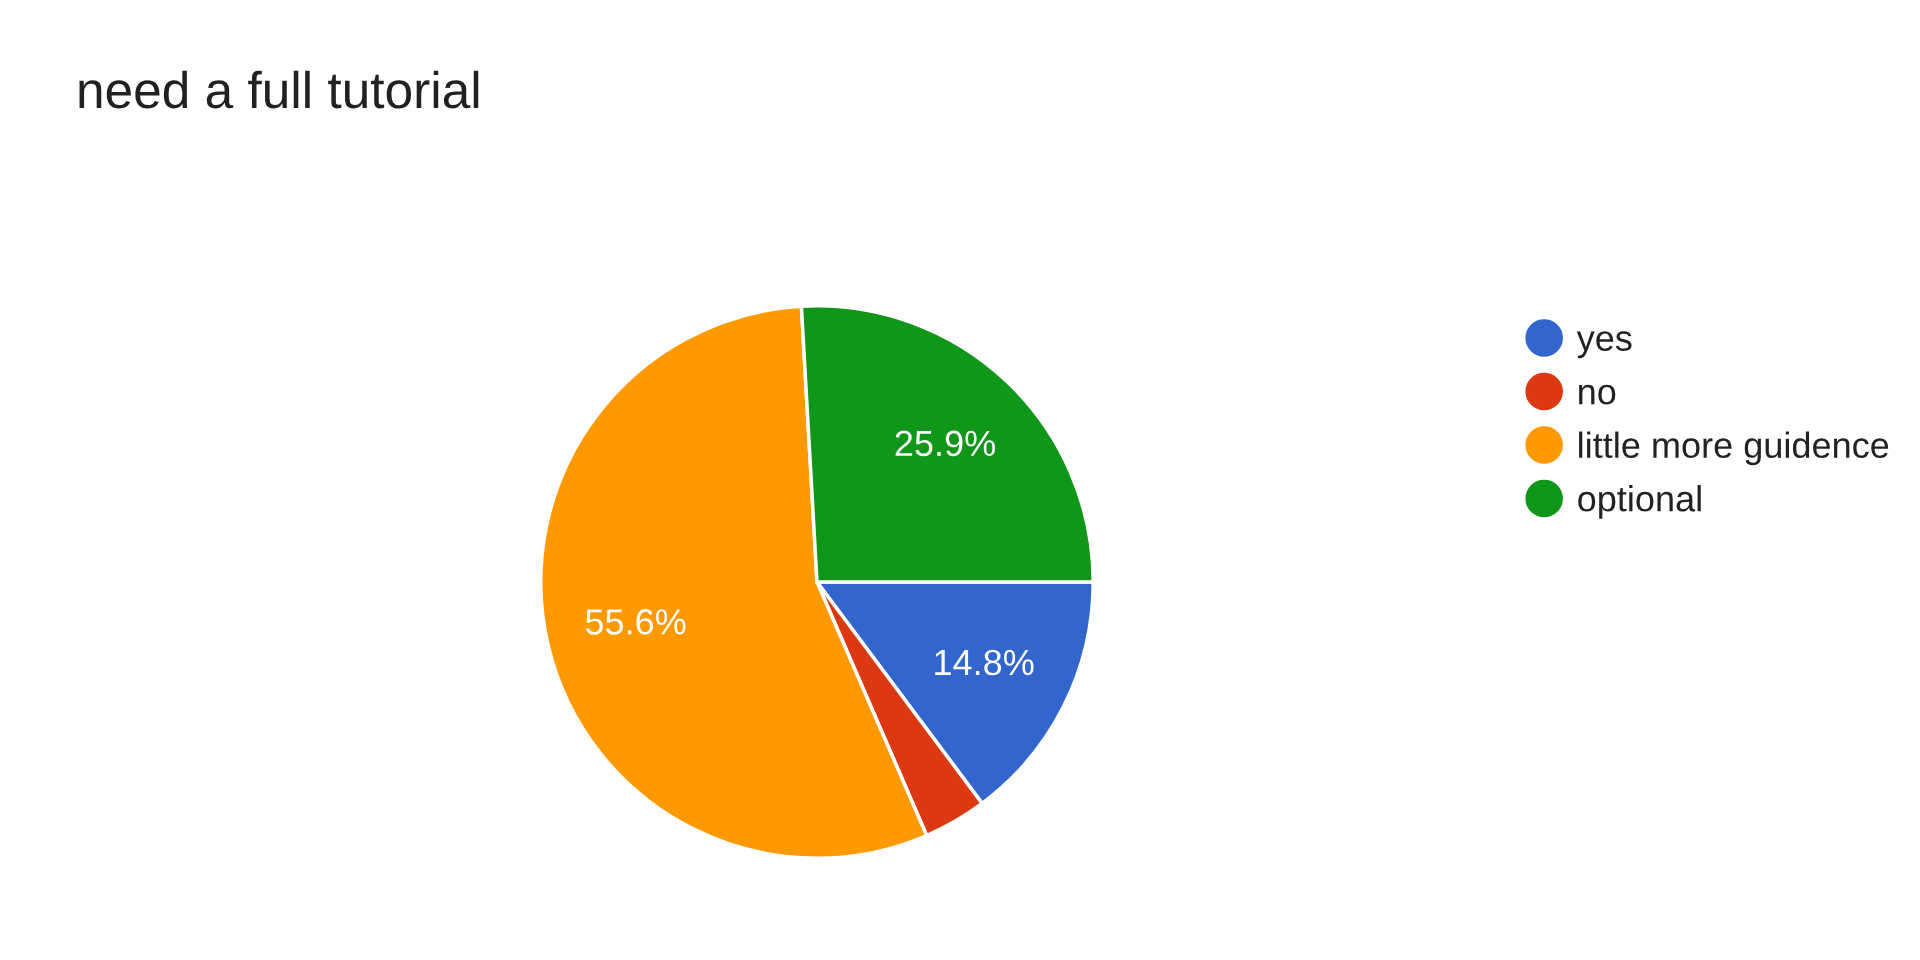 This screenshot has height=960, width=1920. Describe the element at coordinates (279, 89) in the screenshot. I see `chart-title: need a full tutorial` at that location.